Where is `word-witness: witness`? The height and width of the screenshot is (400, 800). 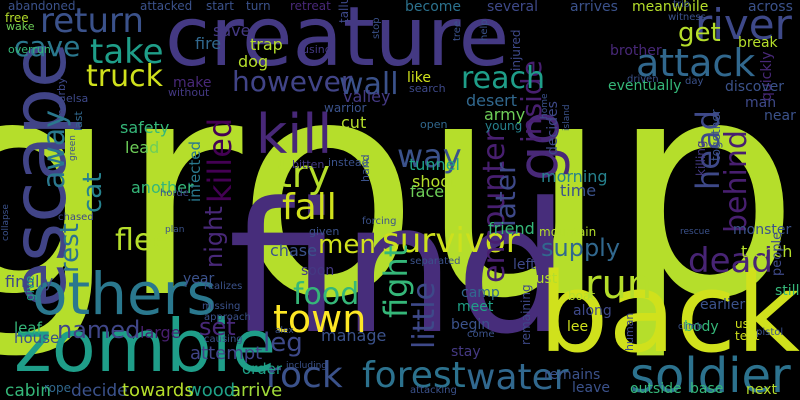 word-witness: witness is located at coordinates (687, 17).